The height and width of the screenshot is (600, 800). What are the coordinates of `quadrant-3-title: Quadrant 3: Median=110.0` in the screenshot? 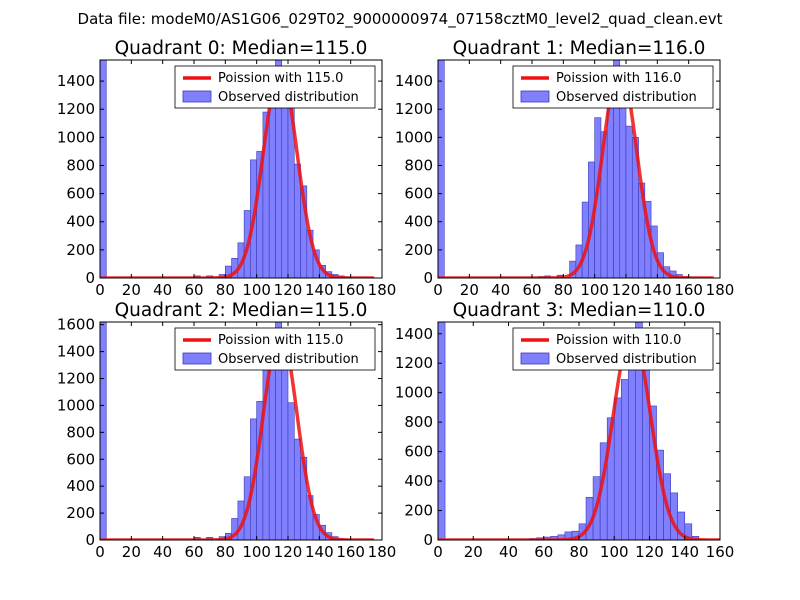 It's located at (579, 310).